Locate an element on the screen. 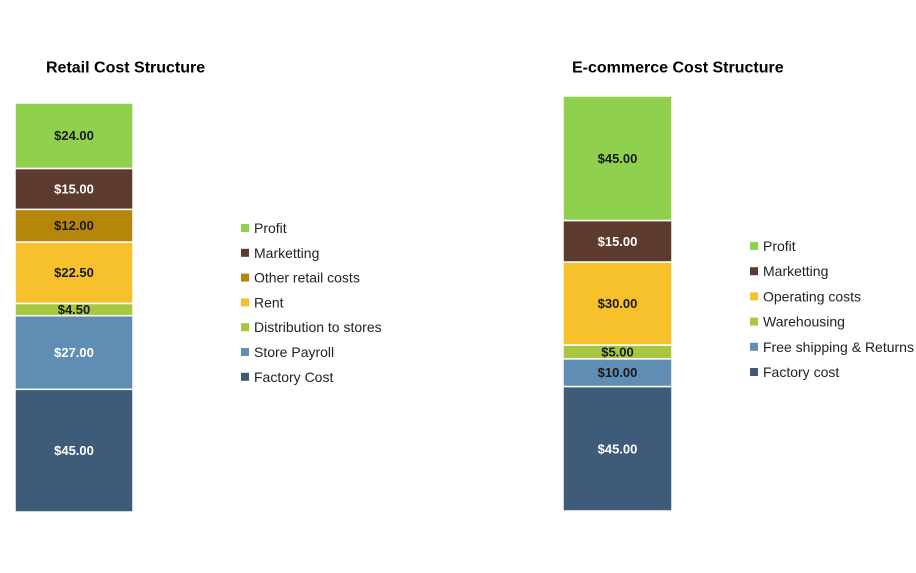  data-label: $22.50 is located at coordinates (74, 272).